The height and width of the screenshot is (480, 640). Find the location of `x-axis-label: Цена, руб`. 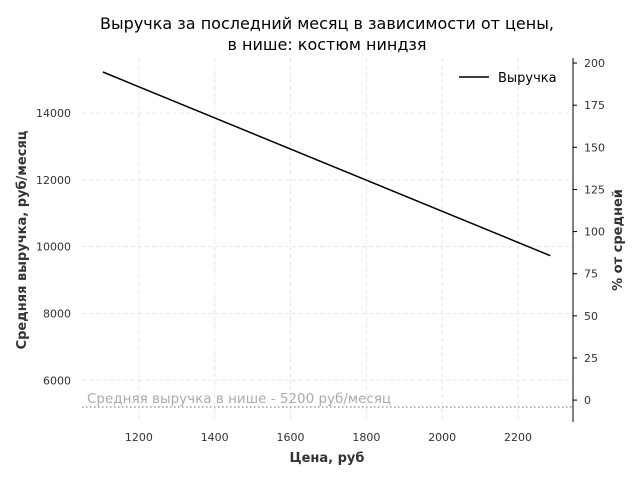

x-axis-label: Цена, руб is located at coordinates (327, 458).